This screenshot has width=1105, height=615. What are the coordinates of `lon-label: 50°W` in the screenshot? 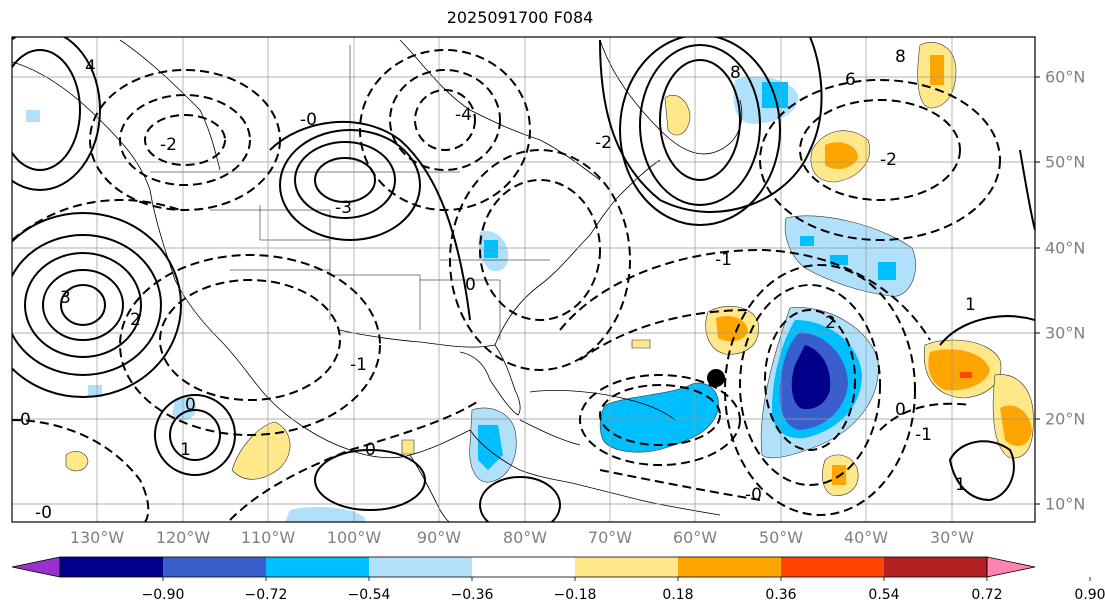 It's located at (781, 537).